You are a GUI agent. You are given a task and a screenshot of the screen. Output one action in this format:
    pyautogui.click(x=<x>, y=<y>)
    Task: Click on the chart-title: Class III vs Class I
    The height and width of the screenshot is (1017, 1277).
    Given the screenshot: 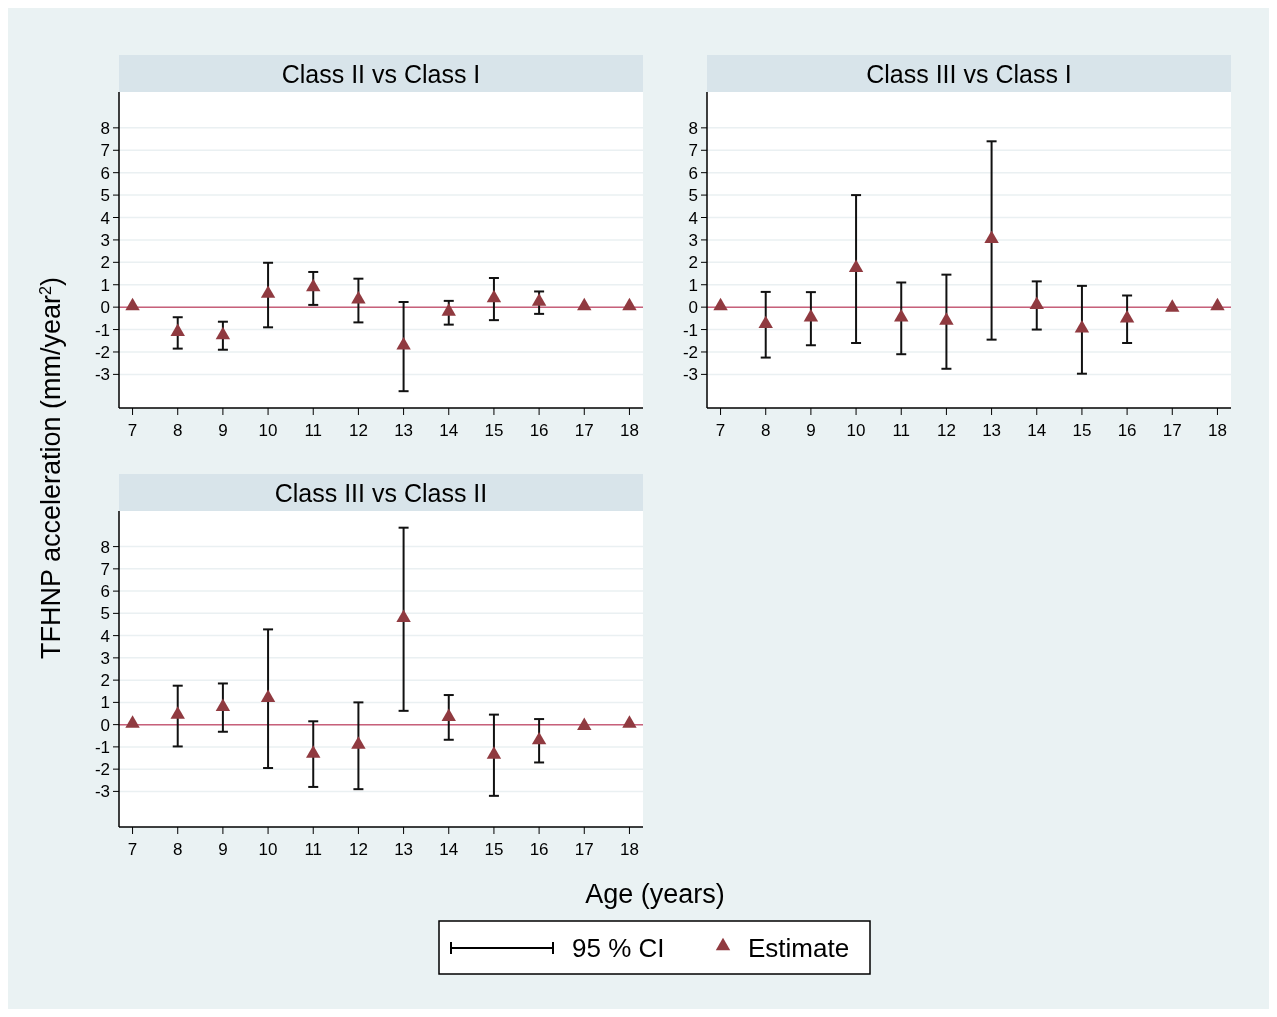 What is the action you would take?
    pyautogui.click(x=969, y=73)
    